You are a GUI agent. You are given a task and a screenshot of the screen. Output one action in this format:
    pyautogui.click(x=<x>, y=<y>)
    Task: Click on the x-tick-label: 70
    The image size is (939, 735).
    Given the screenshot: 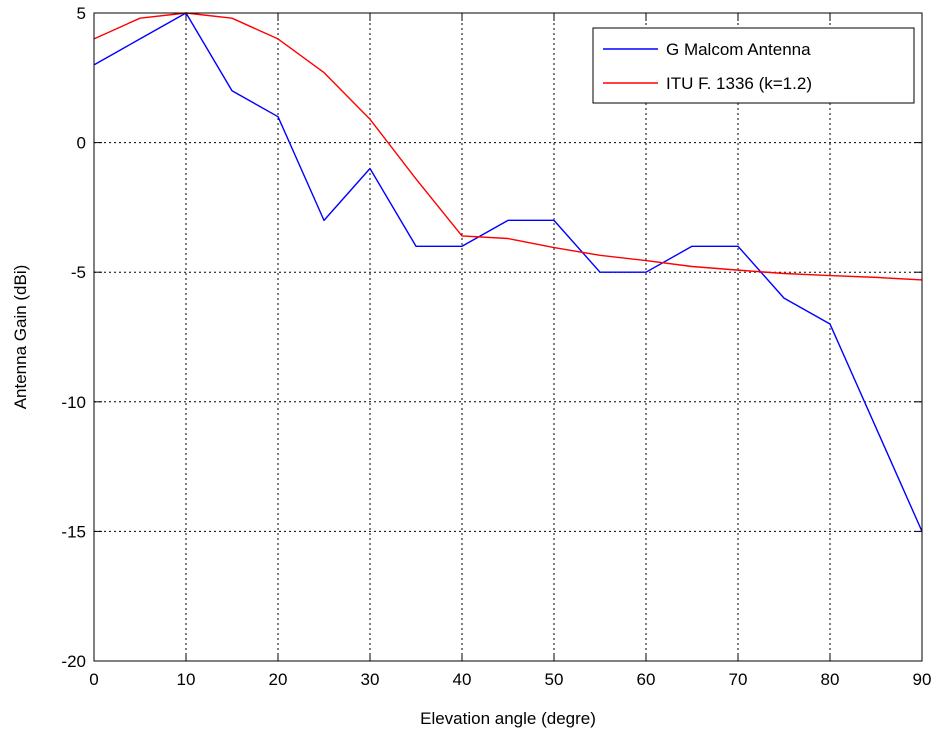 What is the action you would take?
    pyautogui.click(x=738, y=679)
    